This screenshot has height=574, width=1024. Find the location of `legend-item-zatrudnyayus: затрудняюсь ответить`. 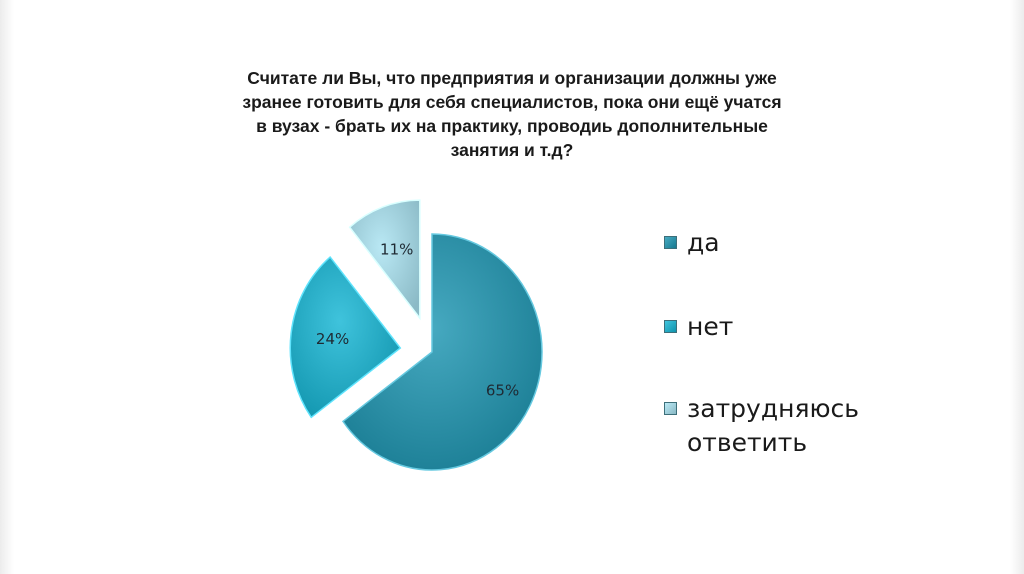

legend-item-zatrudnyayus: затрудняюсь ответить is located at coordinates (775, 426).